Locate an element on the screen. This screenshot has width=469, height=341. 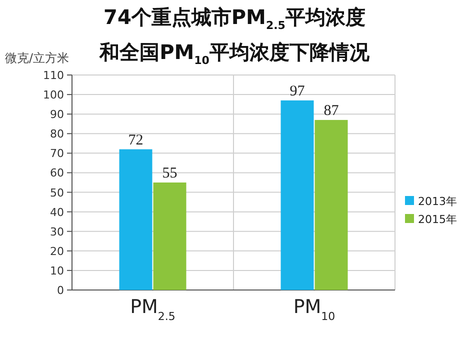
y-tick-label: 80 is located at coordinates (57, 134).